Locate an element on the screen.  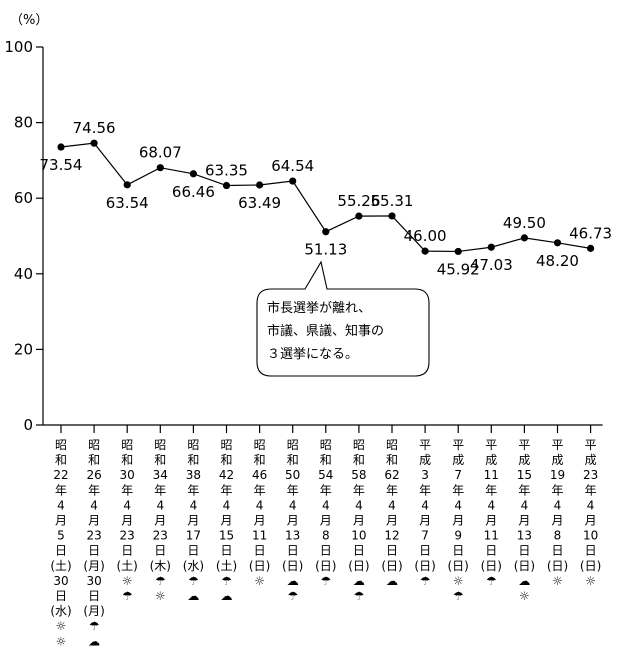
data-label: 55.26 is located at coordinates (358, 201).